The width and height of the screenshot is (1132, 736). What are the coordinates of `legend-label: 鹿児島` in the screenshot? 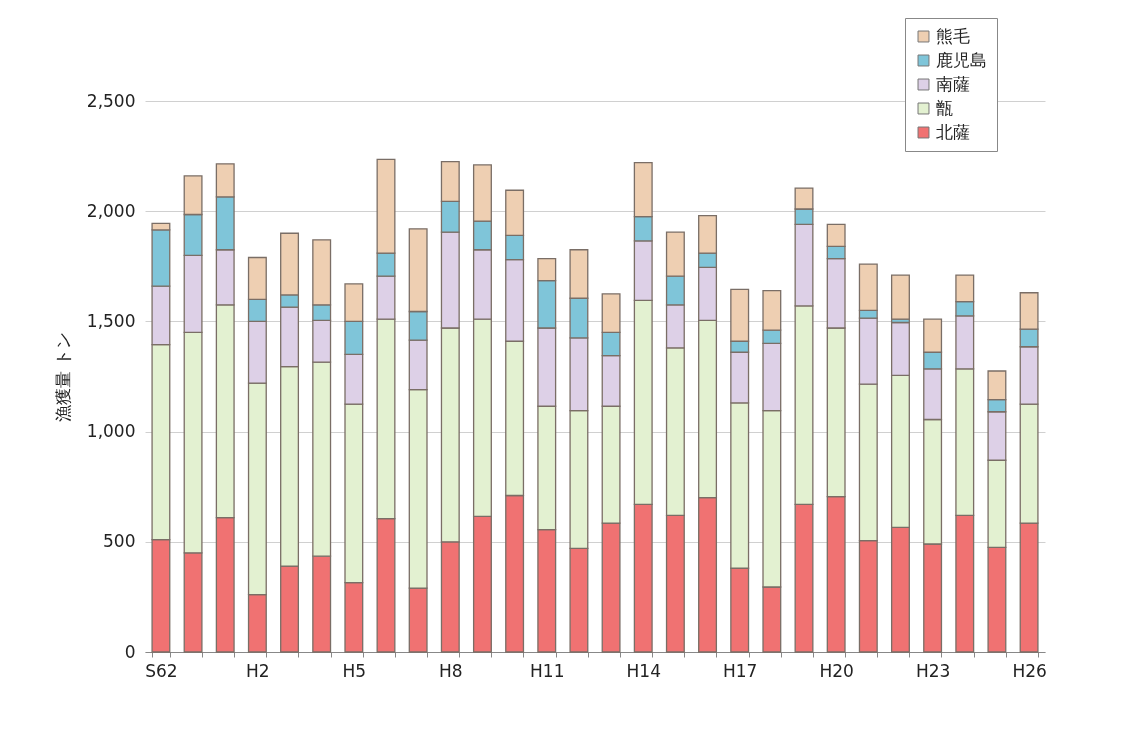 It's located at (961, 59).